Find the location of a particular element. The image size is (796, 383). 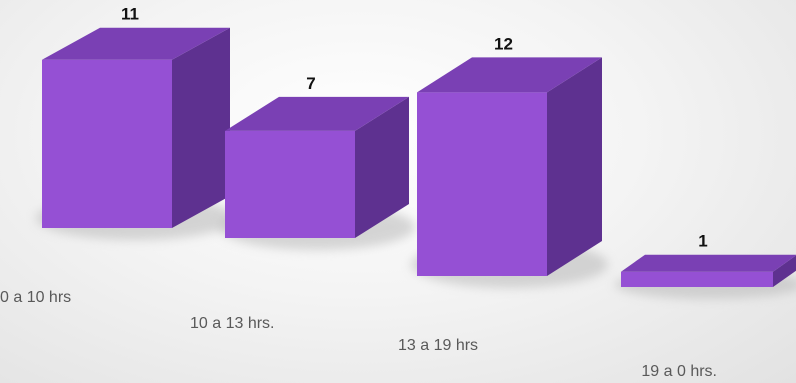

category-label: 19 a 0 hrs. is located at coordinates (679, 371).